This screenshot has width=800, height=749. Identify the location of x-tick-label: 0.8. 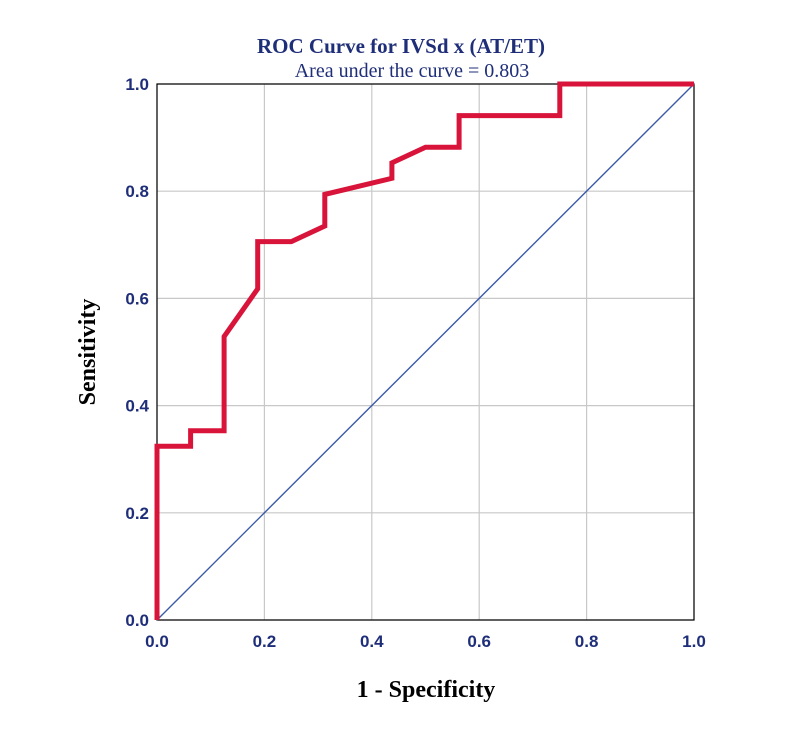
(587, 641).